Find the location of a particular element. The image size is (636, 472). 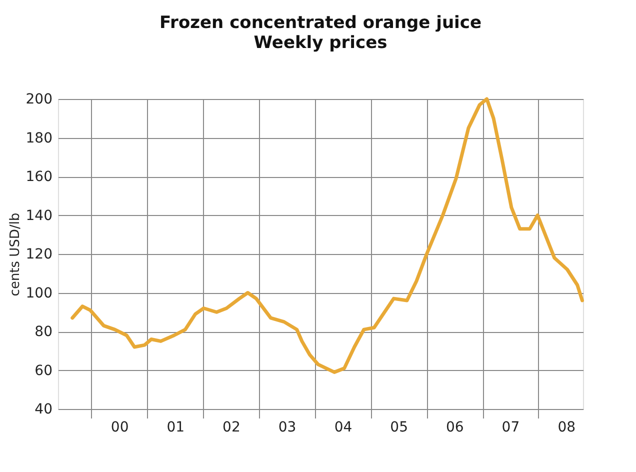

chart-subtitle: Weekly prices is located at coordinates (321, 43).